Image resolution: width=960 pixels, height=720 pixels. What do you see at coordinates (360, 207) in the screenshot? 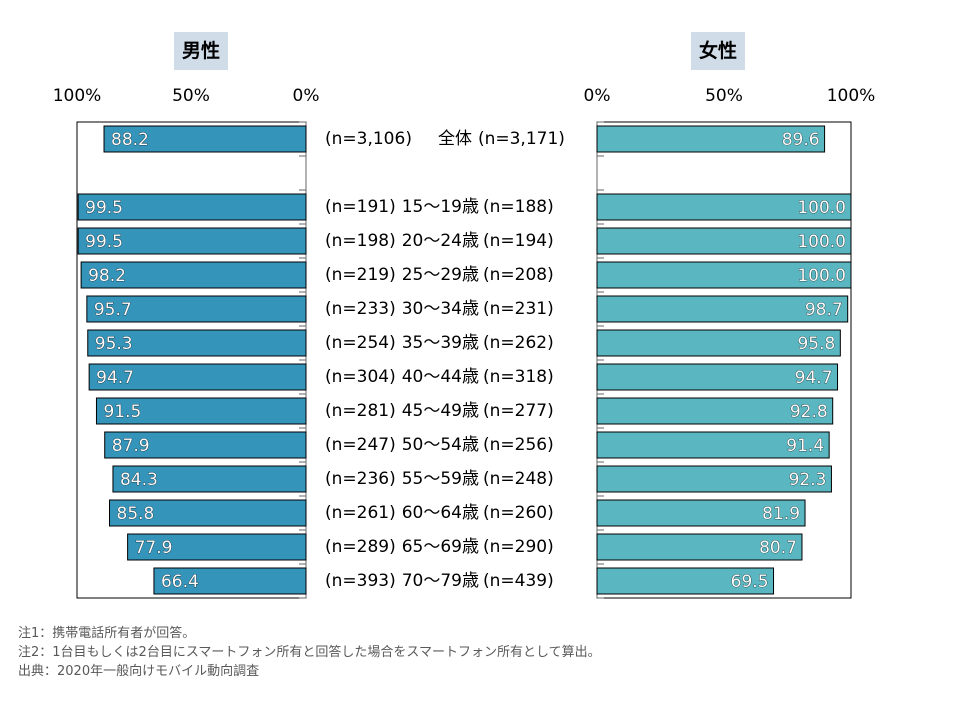
I see `male-n-label: (n=191)` at bounding box center [360, 207].